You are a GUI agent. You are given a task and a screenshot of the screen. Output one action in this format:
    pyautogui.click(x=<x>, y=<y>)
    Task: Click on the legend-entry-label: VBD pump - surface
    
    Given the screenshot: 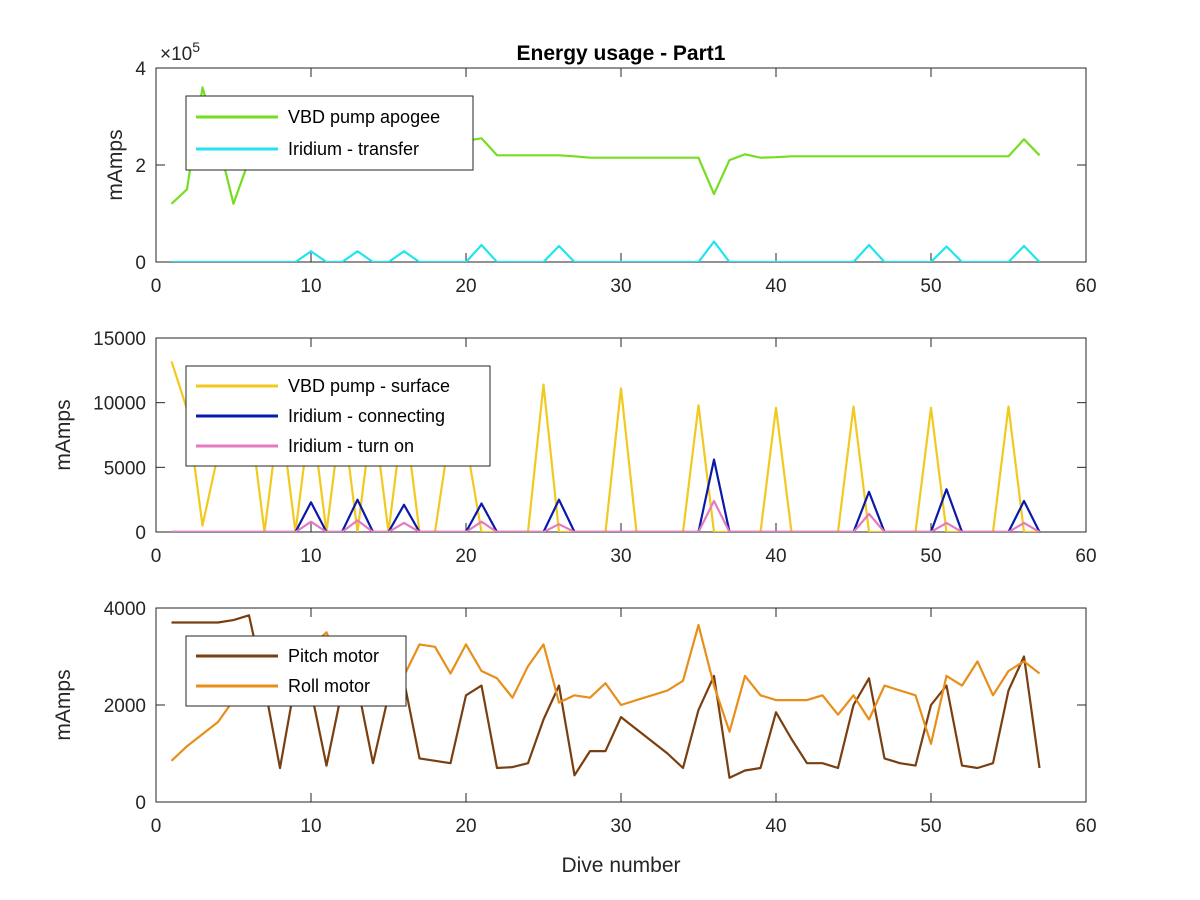 What is the action you would take?
    pyautogui.click(x=369, y=386)
    